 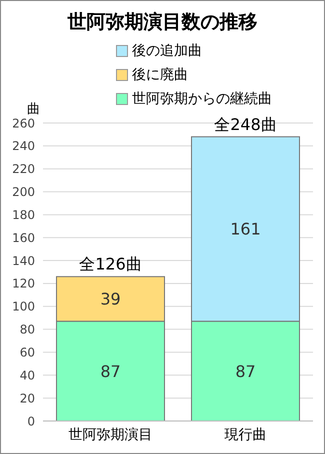 I want to click on y-tick-label: 20, so click(x=27, y=398).